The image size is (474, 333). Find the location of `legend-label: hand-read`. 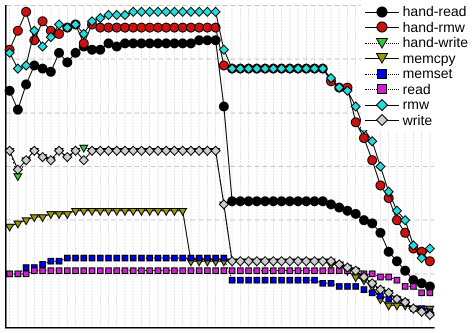

legend-label: hand-read is located at coordinates (434, 11).